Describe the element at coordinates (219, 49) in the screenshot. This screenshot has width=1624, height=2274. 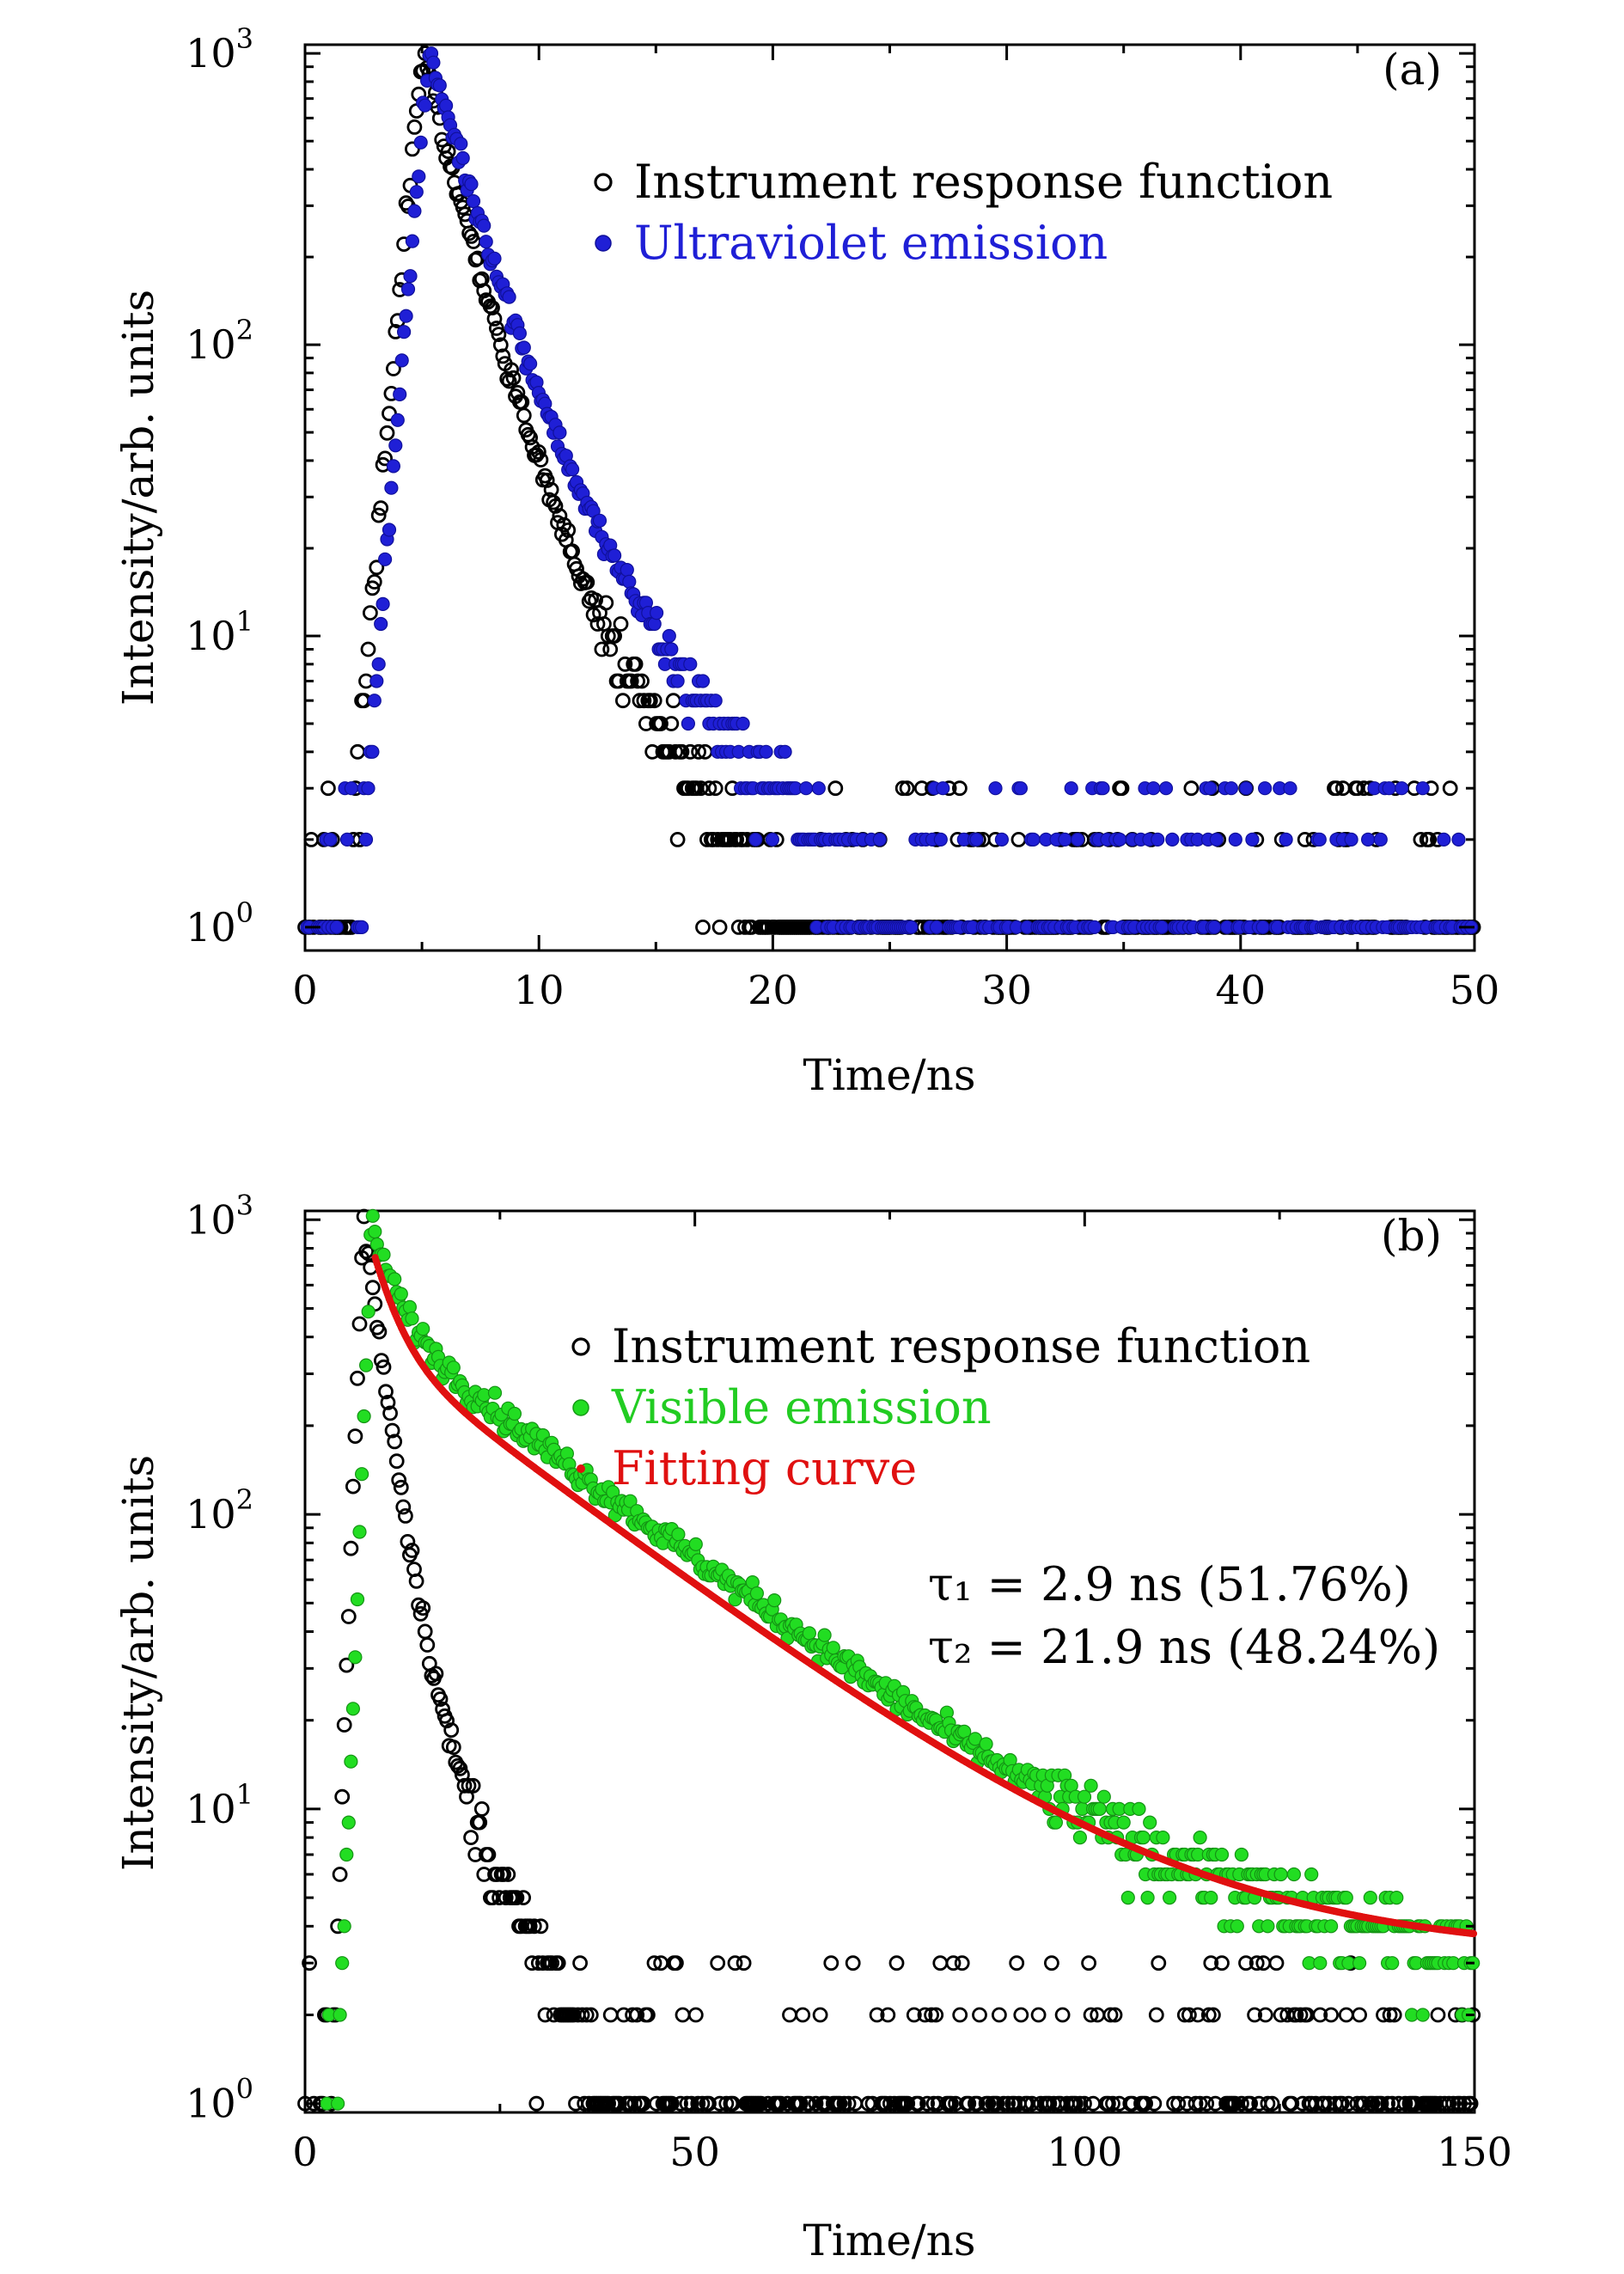
I see `panel-a-y-tick-label: 10³` at that location.